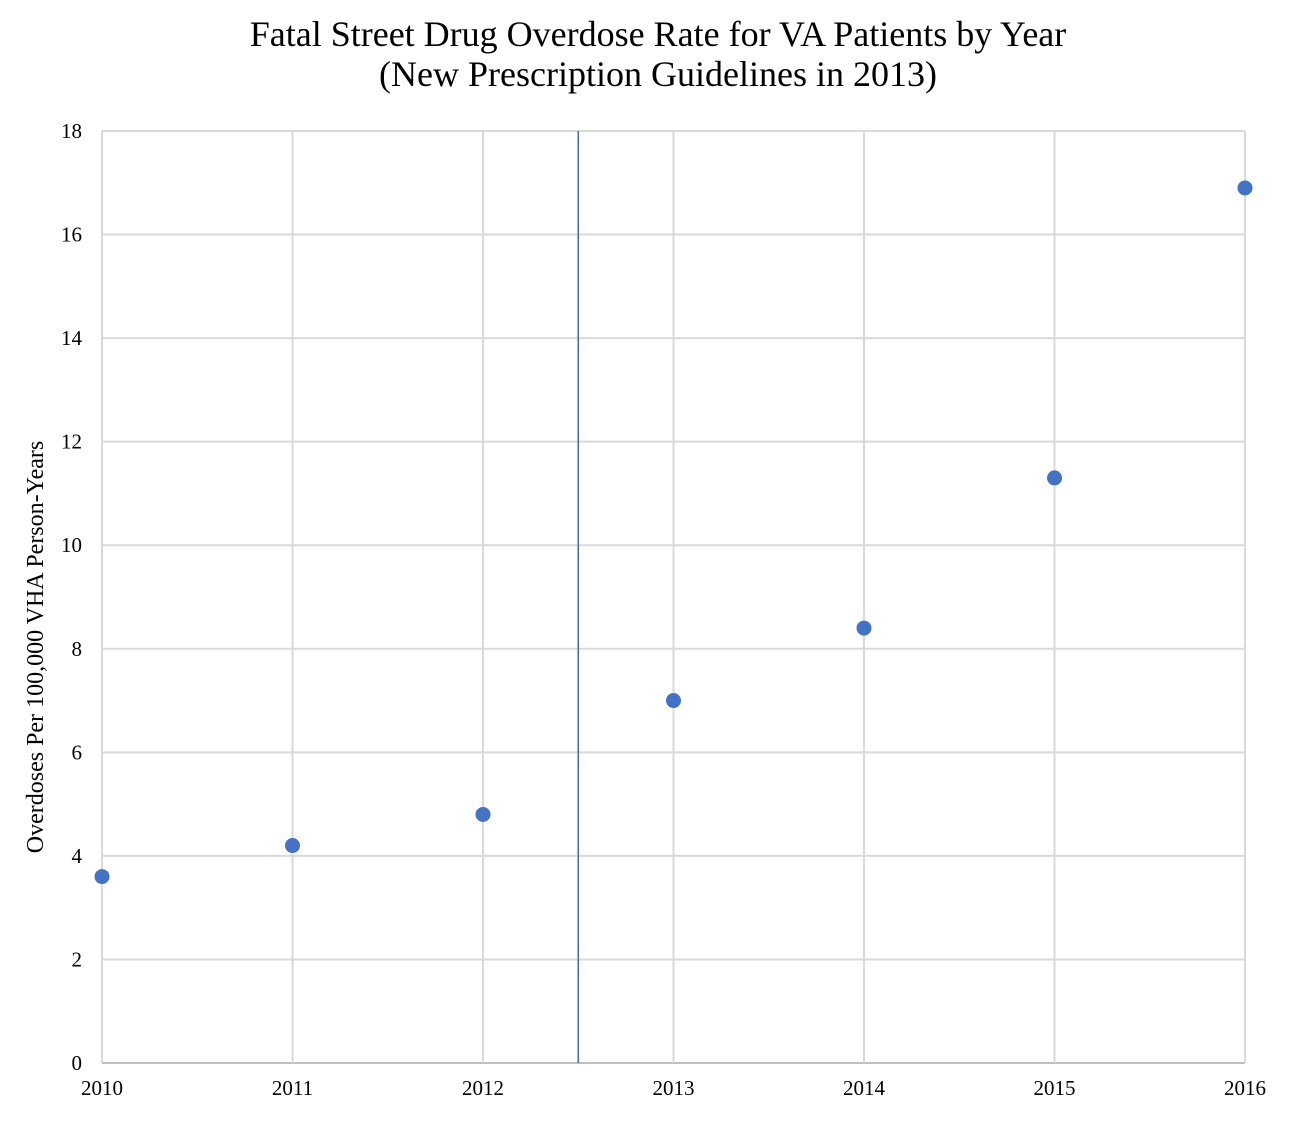  I want to click on x-tick-label-0: 2010, so click(102, 1088).